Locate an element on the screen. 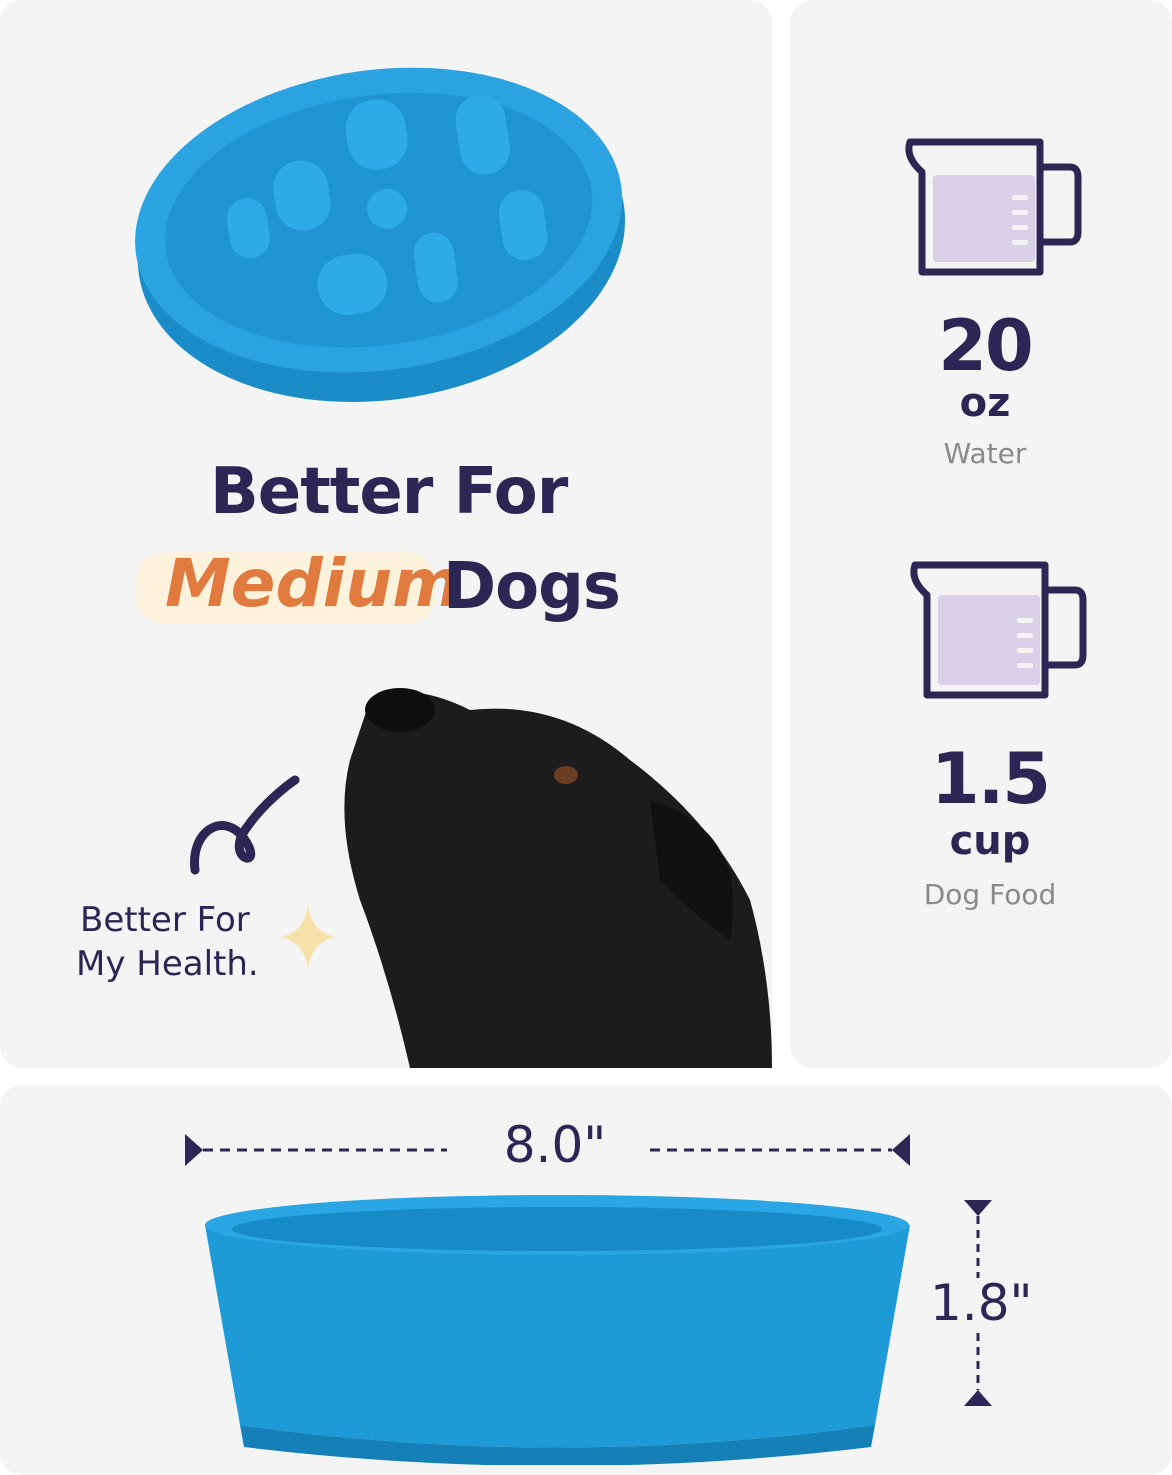 The height and width of the screenshot is (1475, 1172). note-line1: Better For is located at coordinates (165, 920).